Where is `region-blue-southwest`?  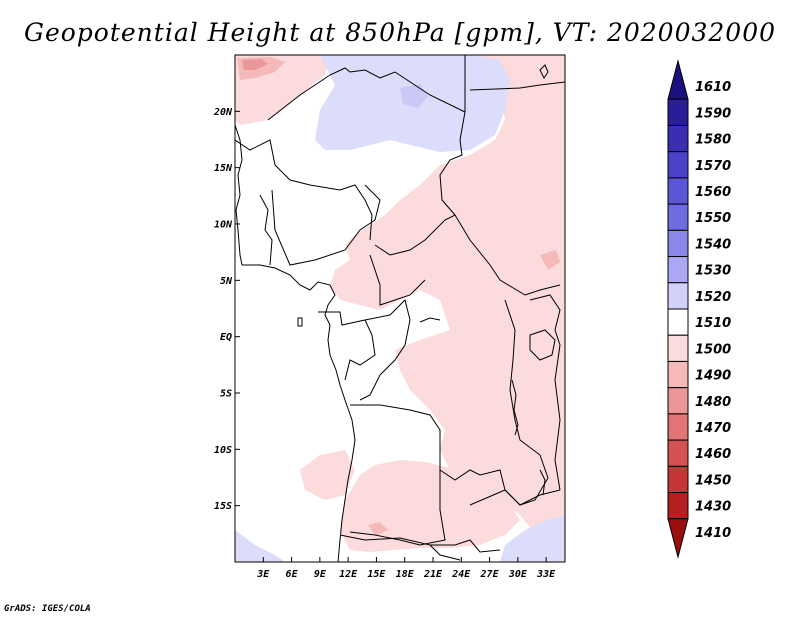
region-blue-southwest is located at coordinates (260, 546).